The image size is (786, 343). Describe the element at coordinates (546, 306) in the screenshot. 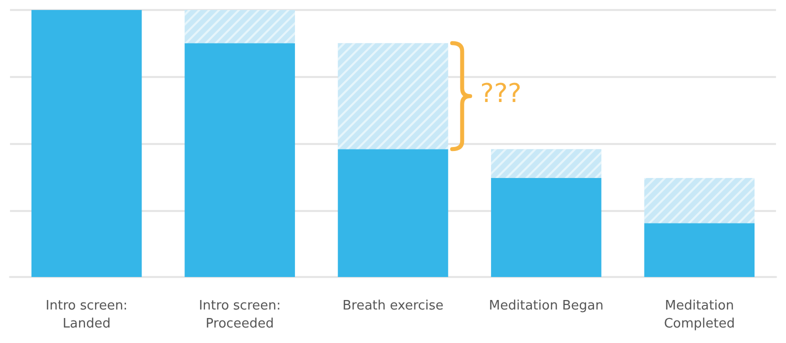

I see `x-tick-label: Meditation Began` at that location.